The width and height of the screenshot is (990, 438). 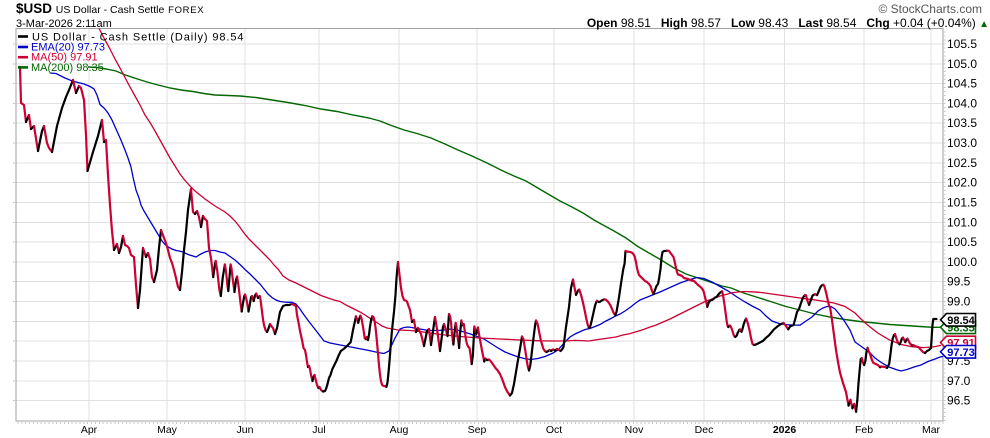 I want to click on svg-text: 105.5, so click(x=962, y=44).